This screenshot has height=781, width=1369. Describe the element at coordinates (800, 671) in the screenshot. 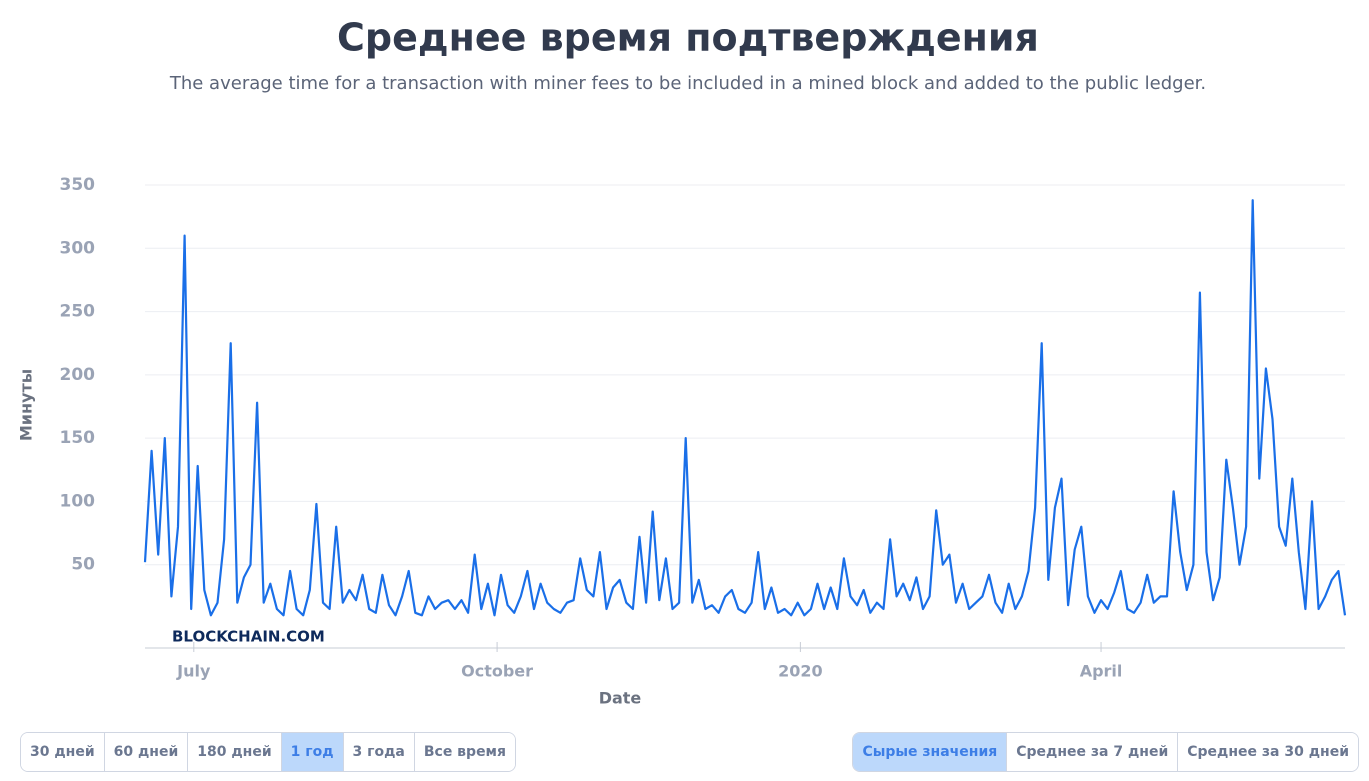

I see `x-tick-label: 2020` at that location.